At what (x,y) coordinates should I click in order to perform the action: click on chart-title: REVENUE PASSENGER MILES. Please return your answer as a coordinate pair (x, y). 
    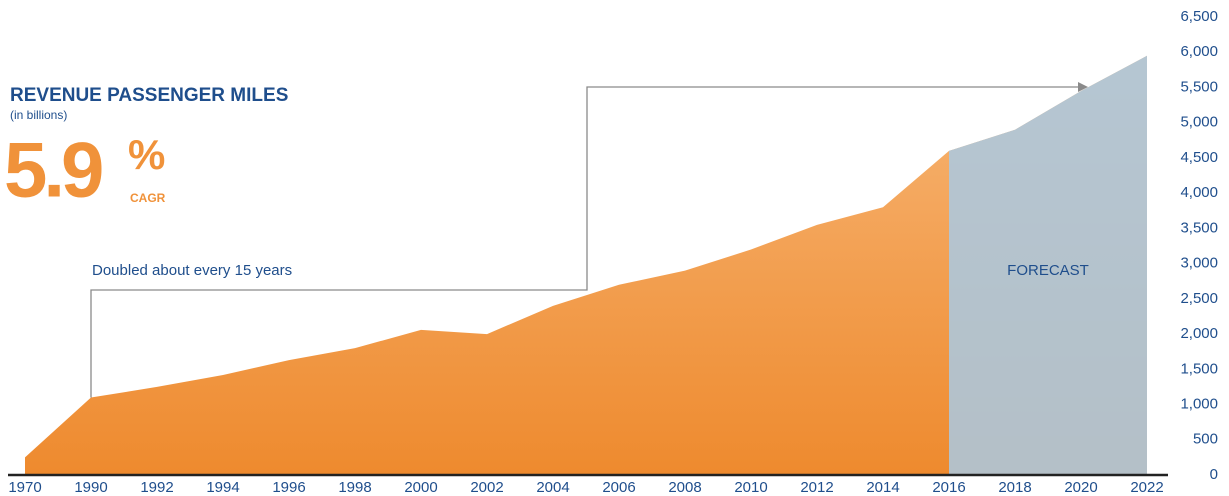
    Looking at the image, I should click on (149, 95).